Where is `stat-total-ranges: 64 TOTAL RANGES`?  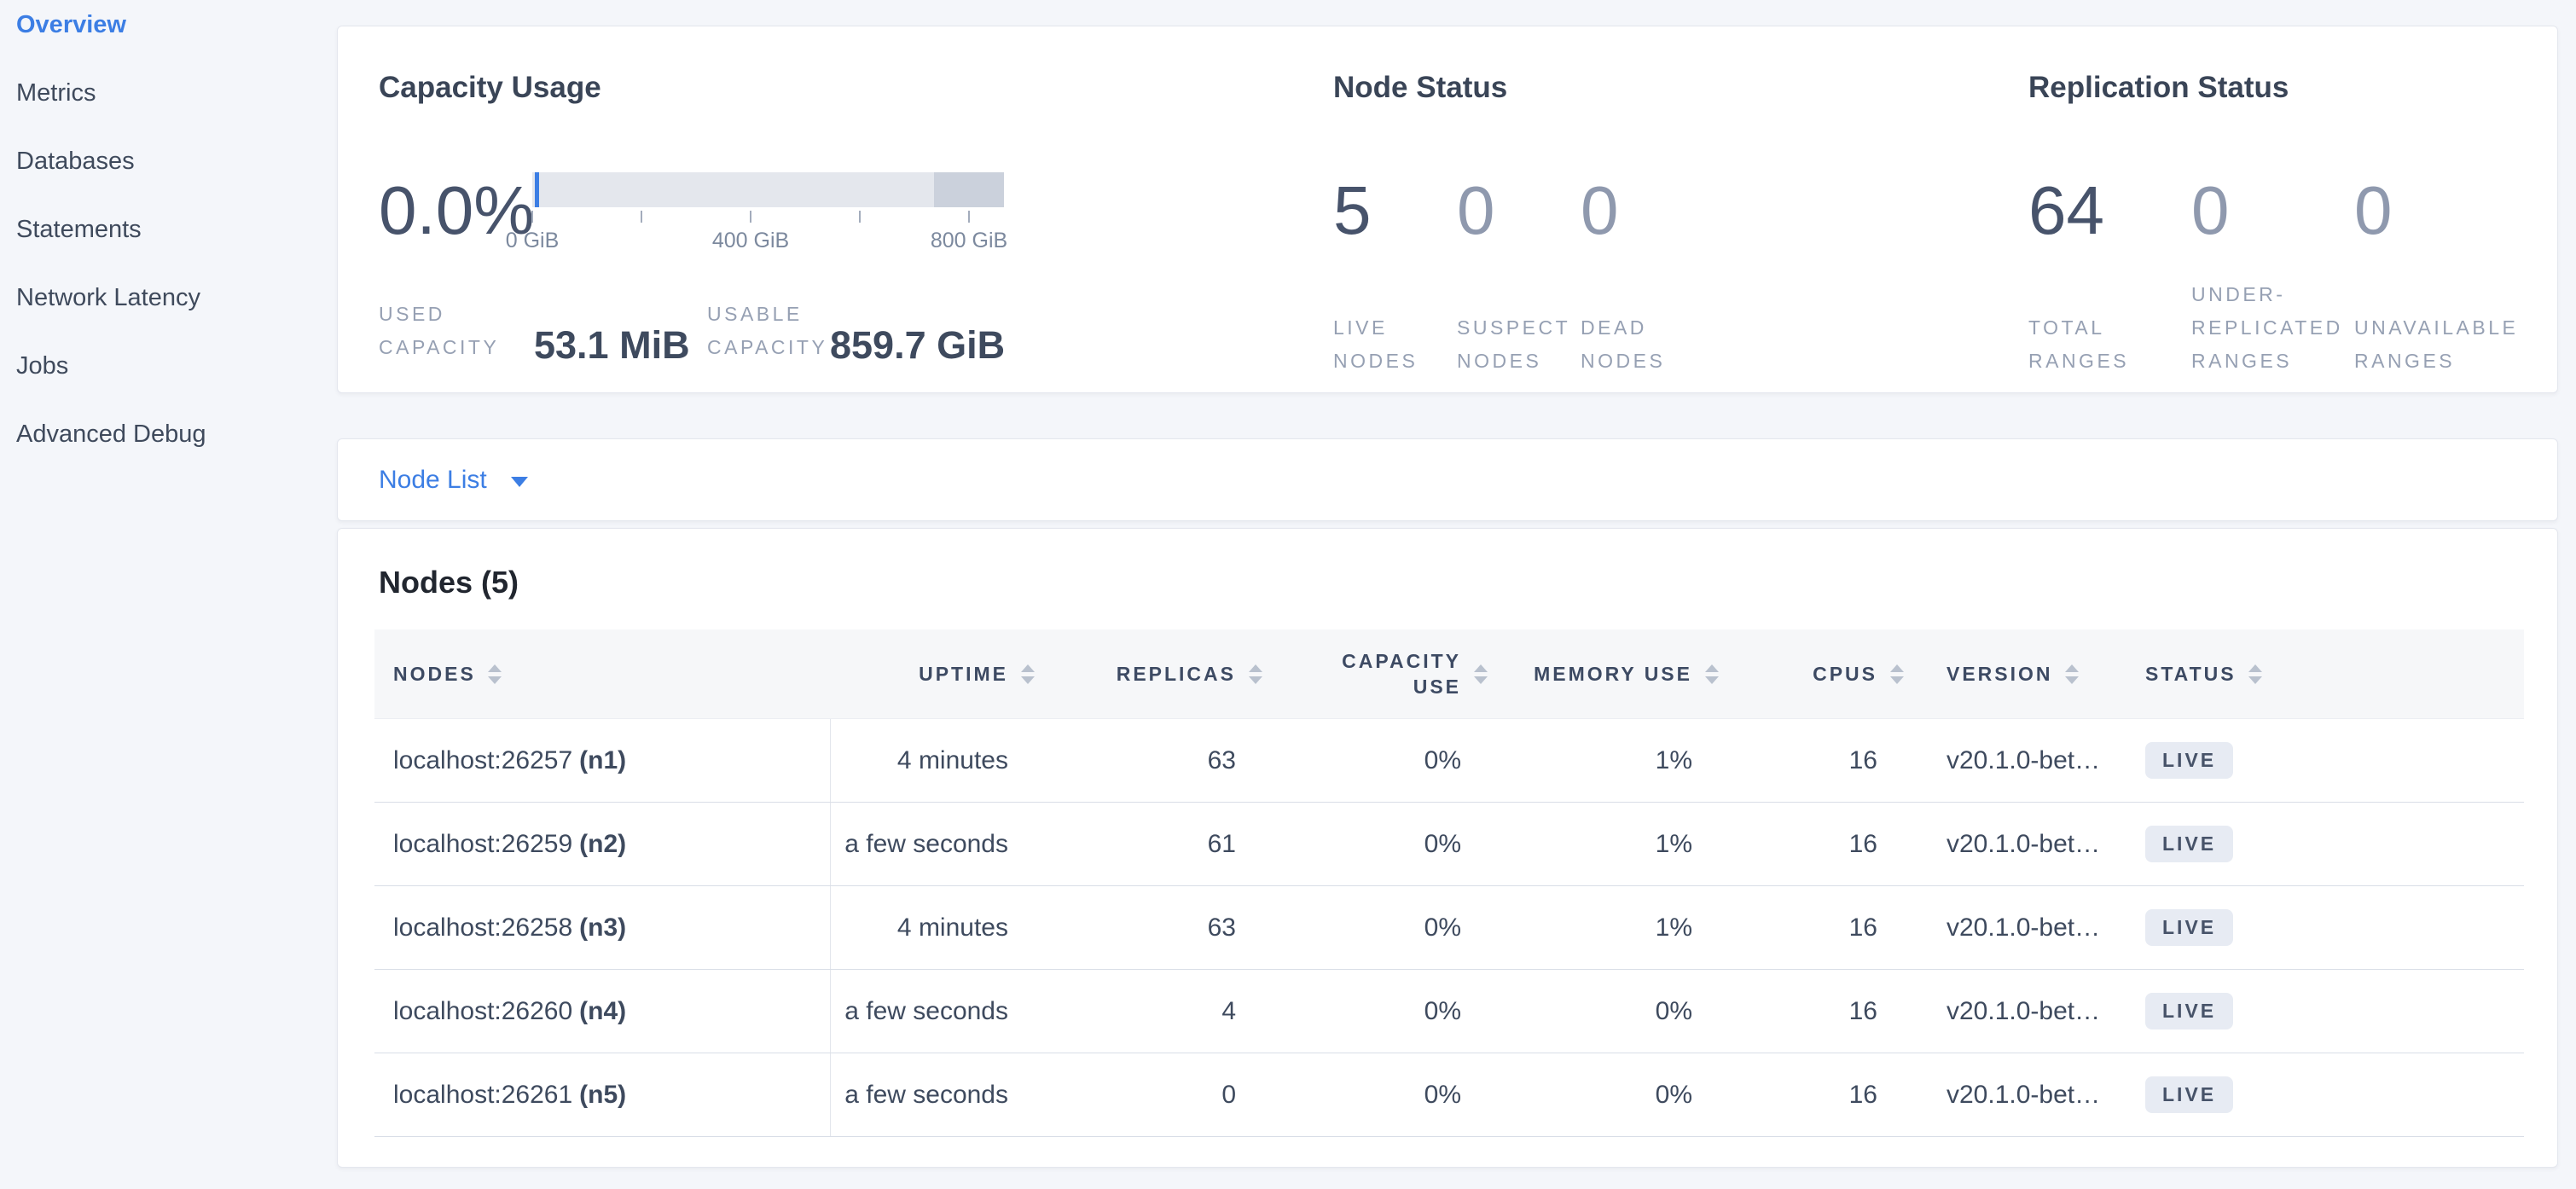
stat-total-ranges: 64 TOTAL RANGES is located at coordinates (2109, 277).